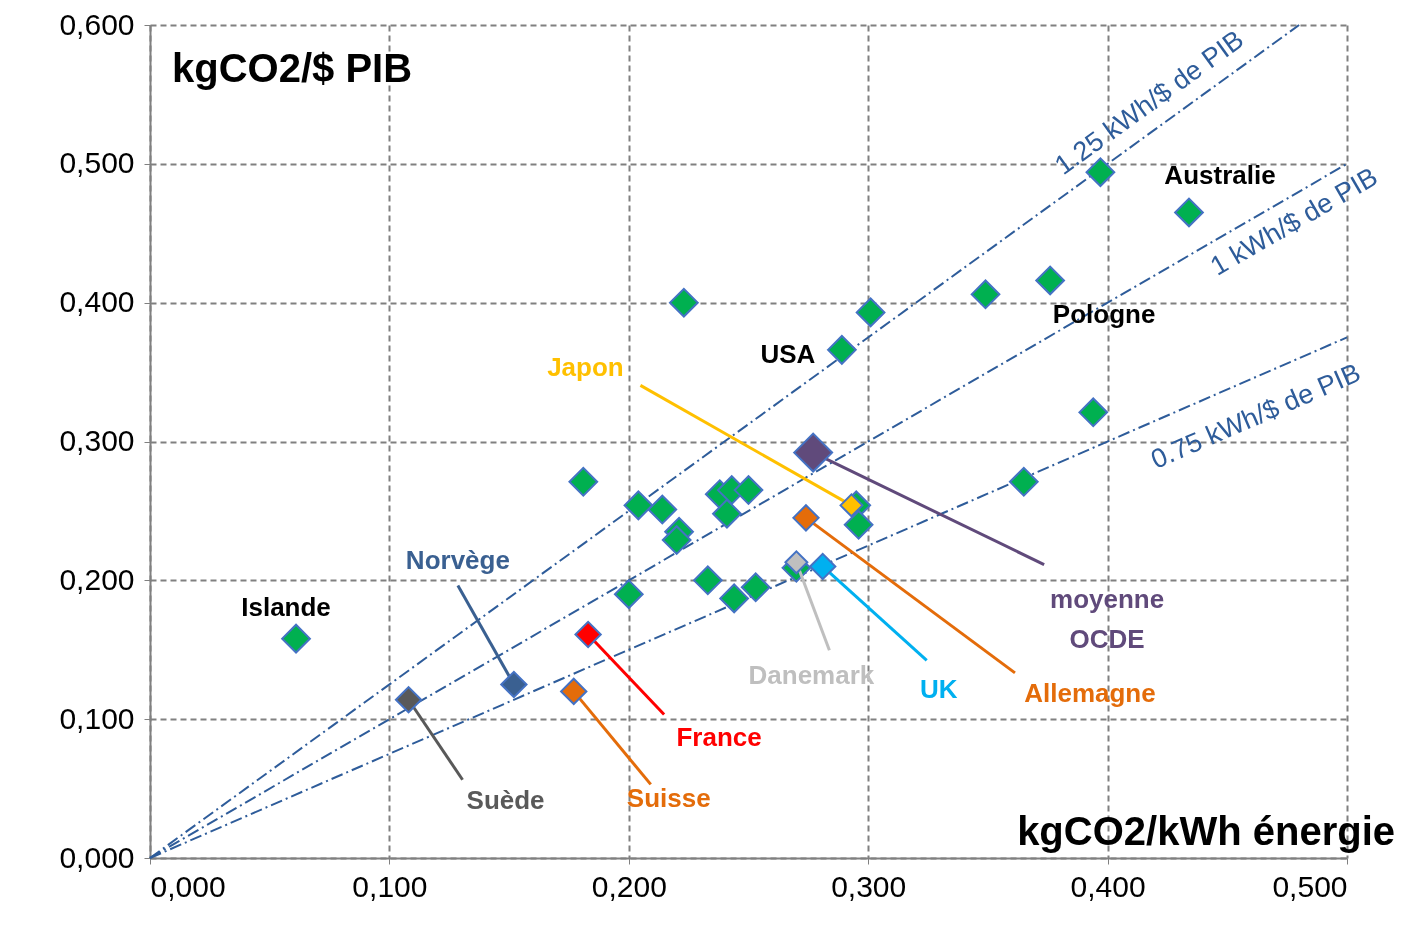 This screenshot has width=1406, height=948. What do you see at coordinates (1104, 314) in the screenshot?
I see `annotation: Pologne` at bounding box center [1104, 314].